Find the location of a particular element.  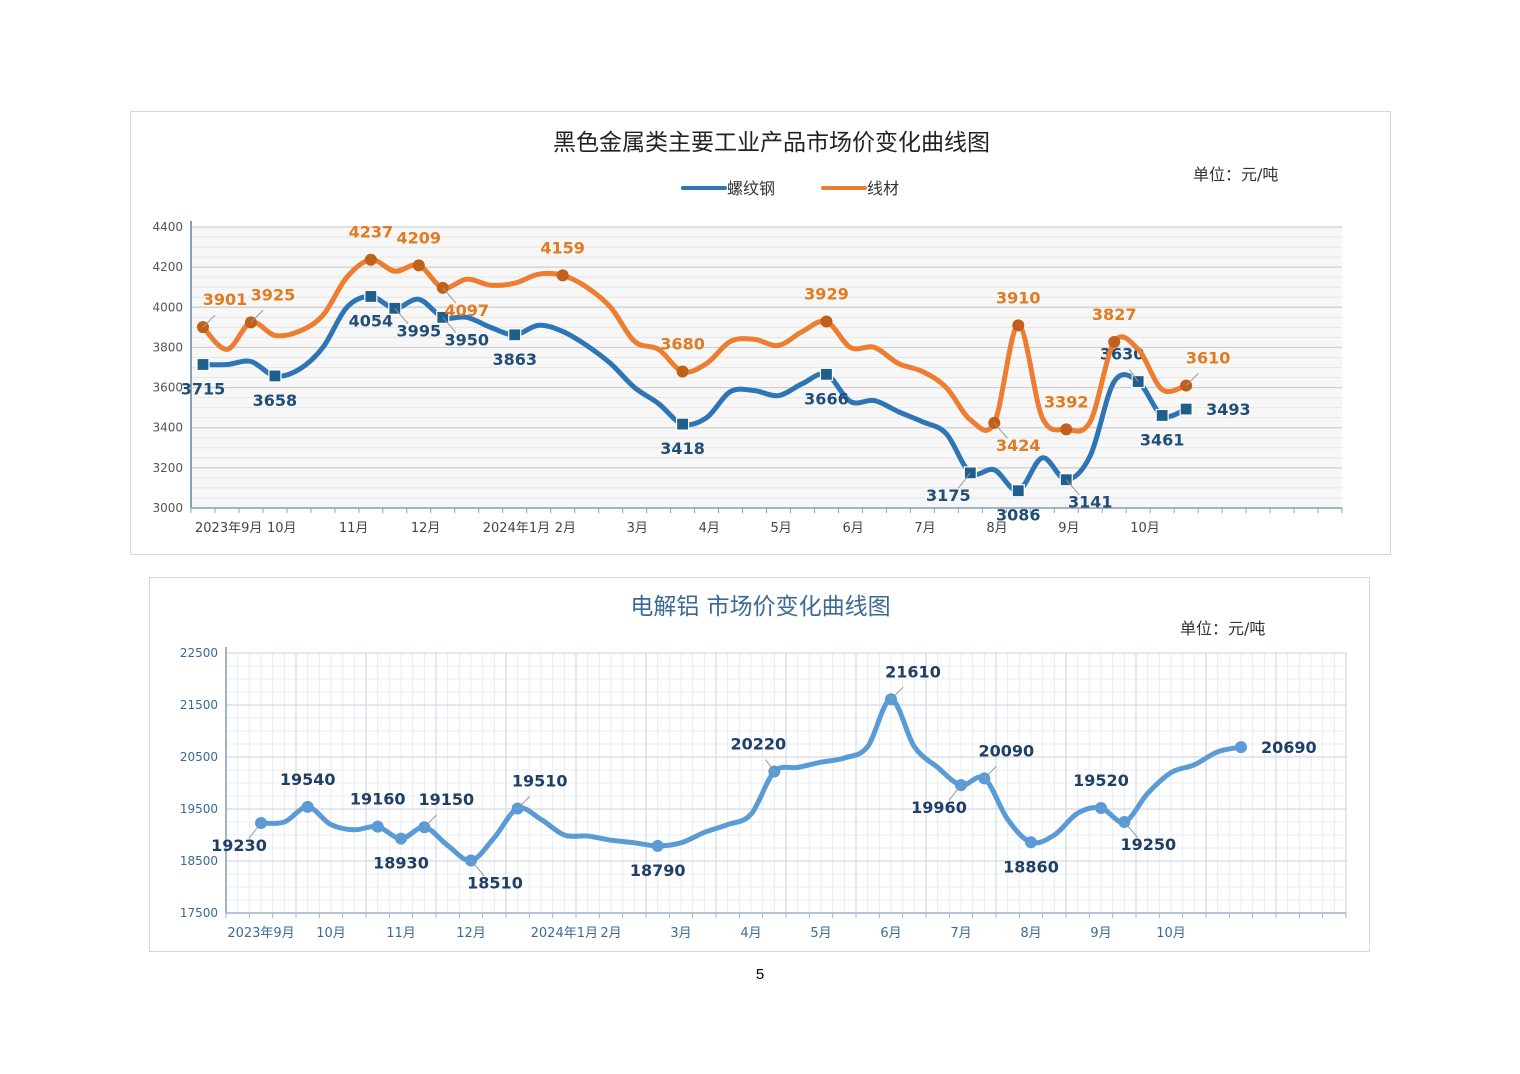

data-label: 3827 is located at coordinates (1114, 314).